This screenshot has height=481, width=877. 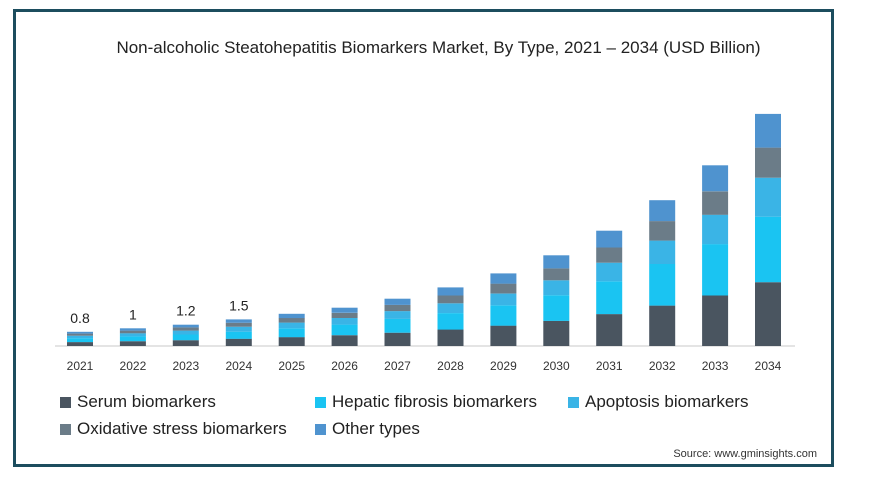 What do you see at coordinates (435, 401) in the screenshot?
I see `legend-label-hepatic-fibrosis: Hepatic fibrosis biomarkers` at bounding box center [435, 401].